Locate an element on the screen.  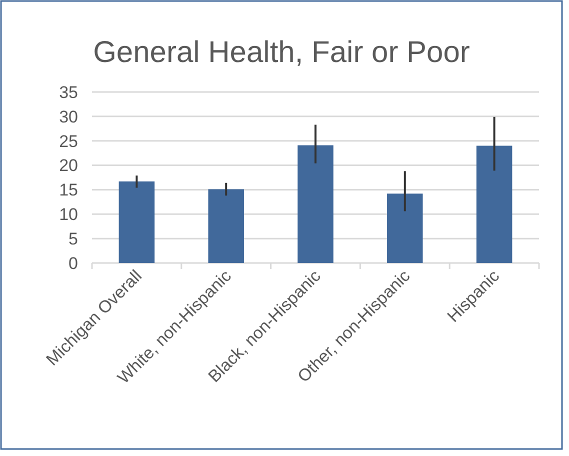
y-tick-label: 15 is located at coordinates (68, 190).